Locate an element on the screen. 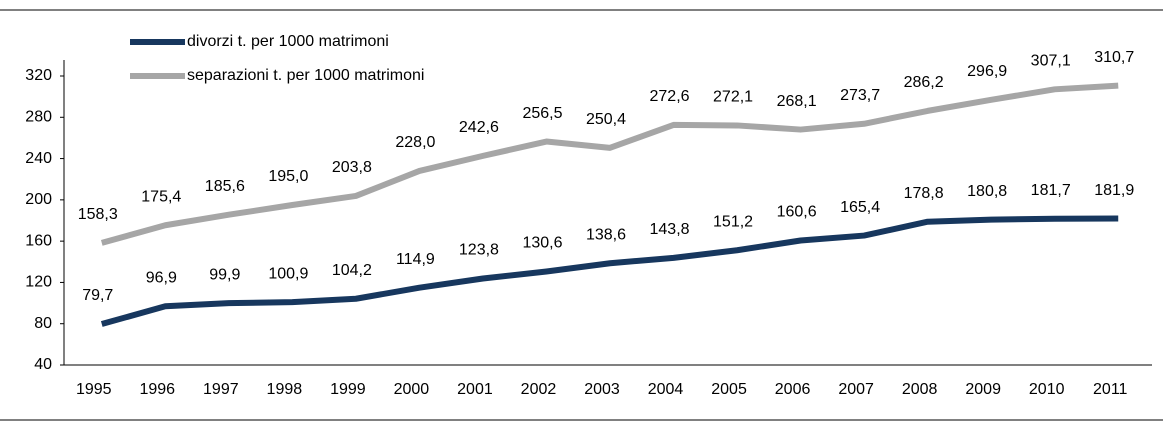 The height and width of the screenshot is (423, 1163). data-label: 296,9 is located at coordinates (987, 71).